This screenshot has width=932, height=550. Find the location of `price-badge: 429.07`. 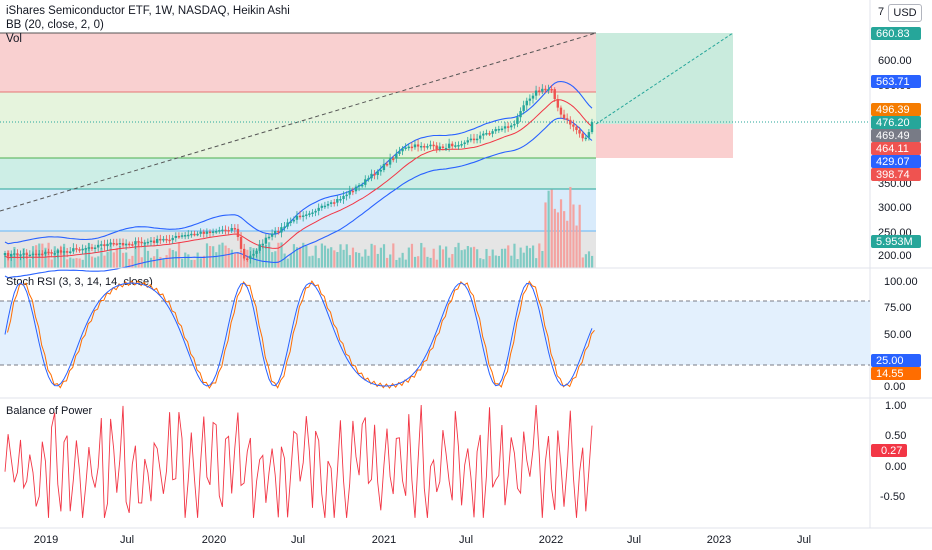

price-badge: 429.07 is located at coordinates (896, 161).